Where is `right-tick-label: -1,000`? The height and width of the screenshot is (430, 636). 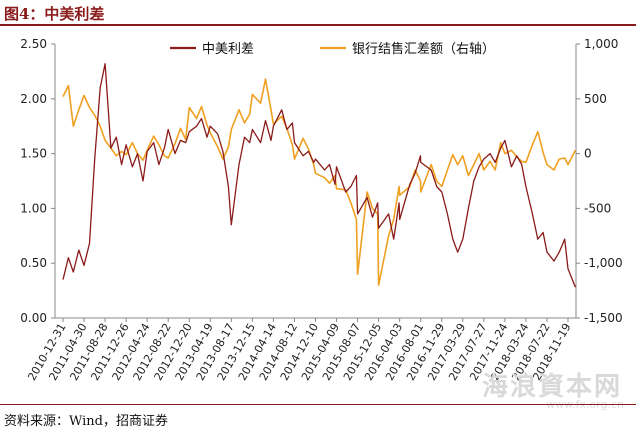
right-tick-label: -1,000 is located at coordinates (603, 263).